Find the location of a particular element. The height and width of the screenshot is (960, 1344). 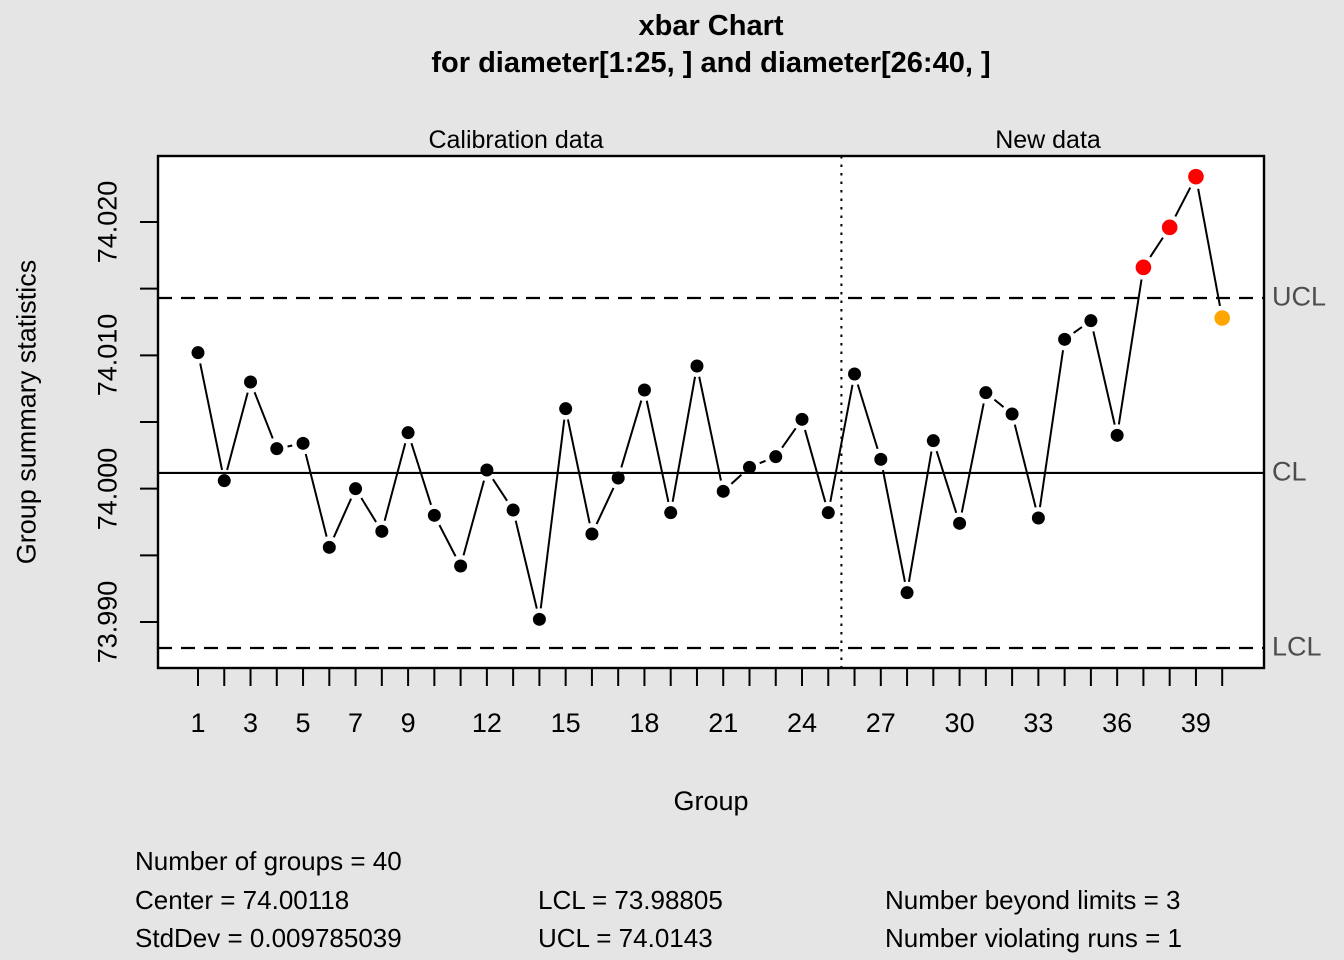

stat-ucl: UCL = 74.0143 is located at coordinates (625, 938).